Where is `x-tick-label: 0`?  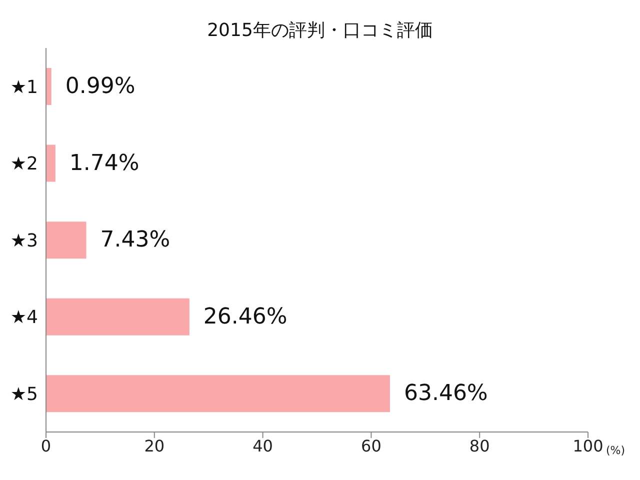
x-tick-label: 0 is located at coordinates (46, 446).